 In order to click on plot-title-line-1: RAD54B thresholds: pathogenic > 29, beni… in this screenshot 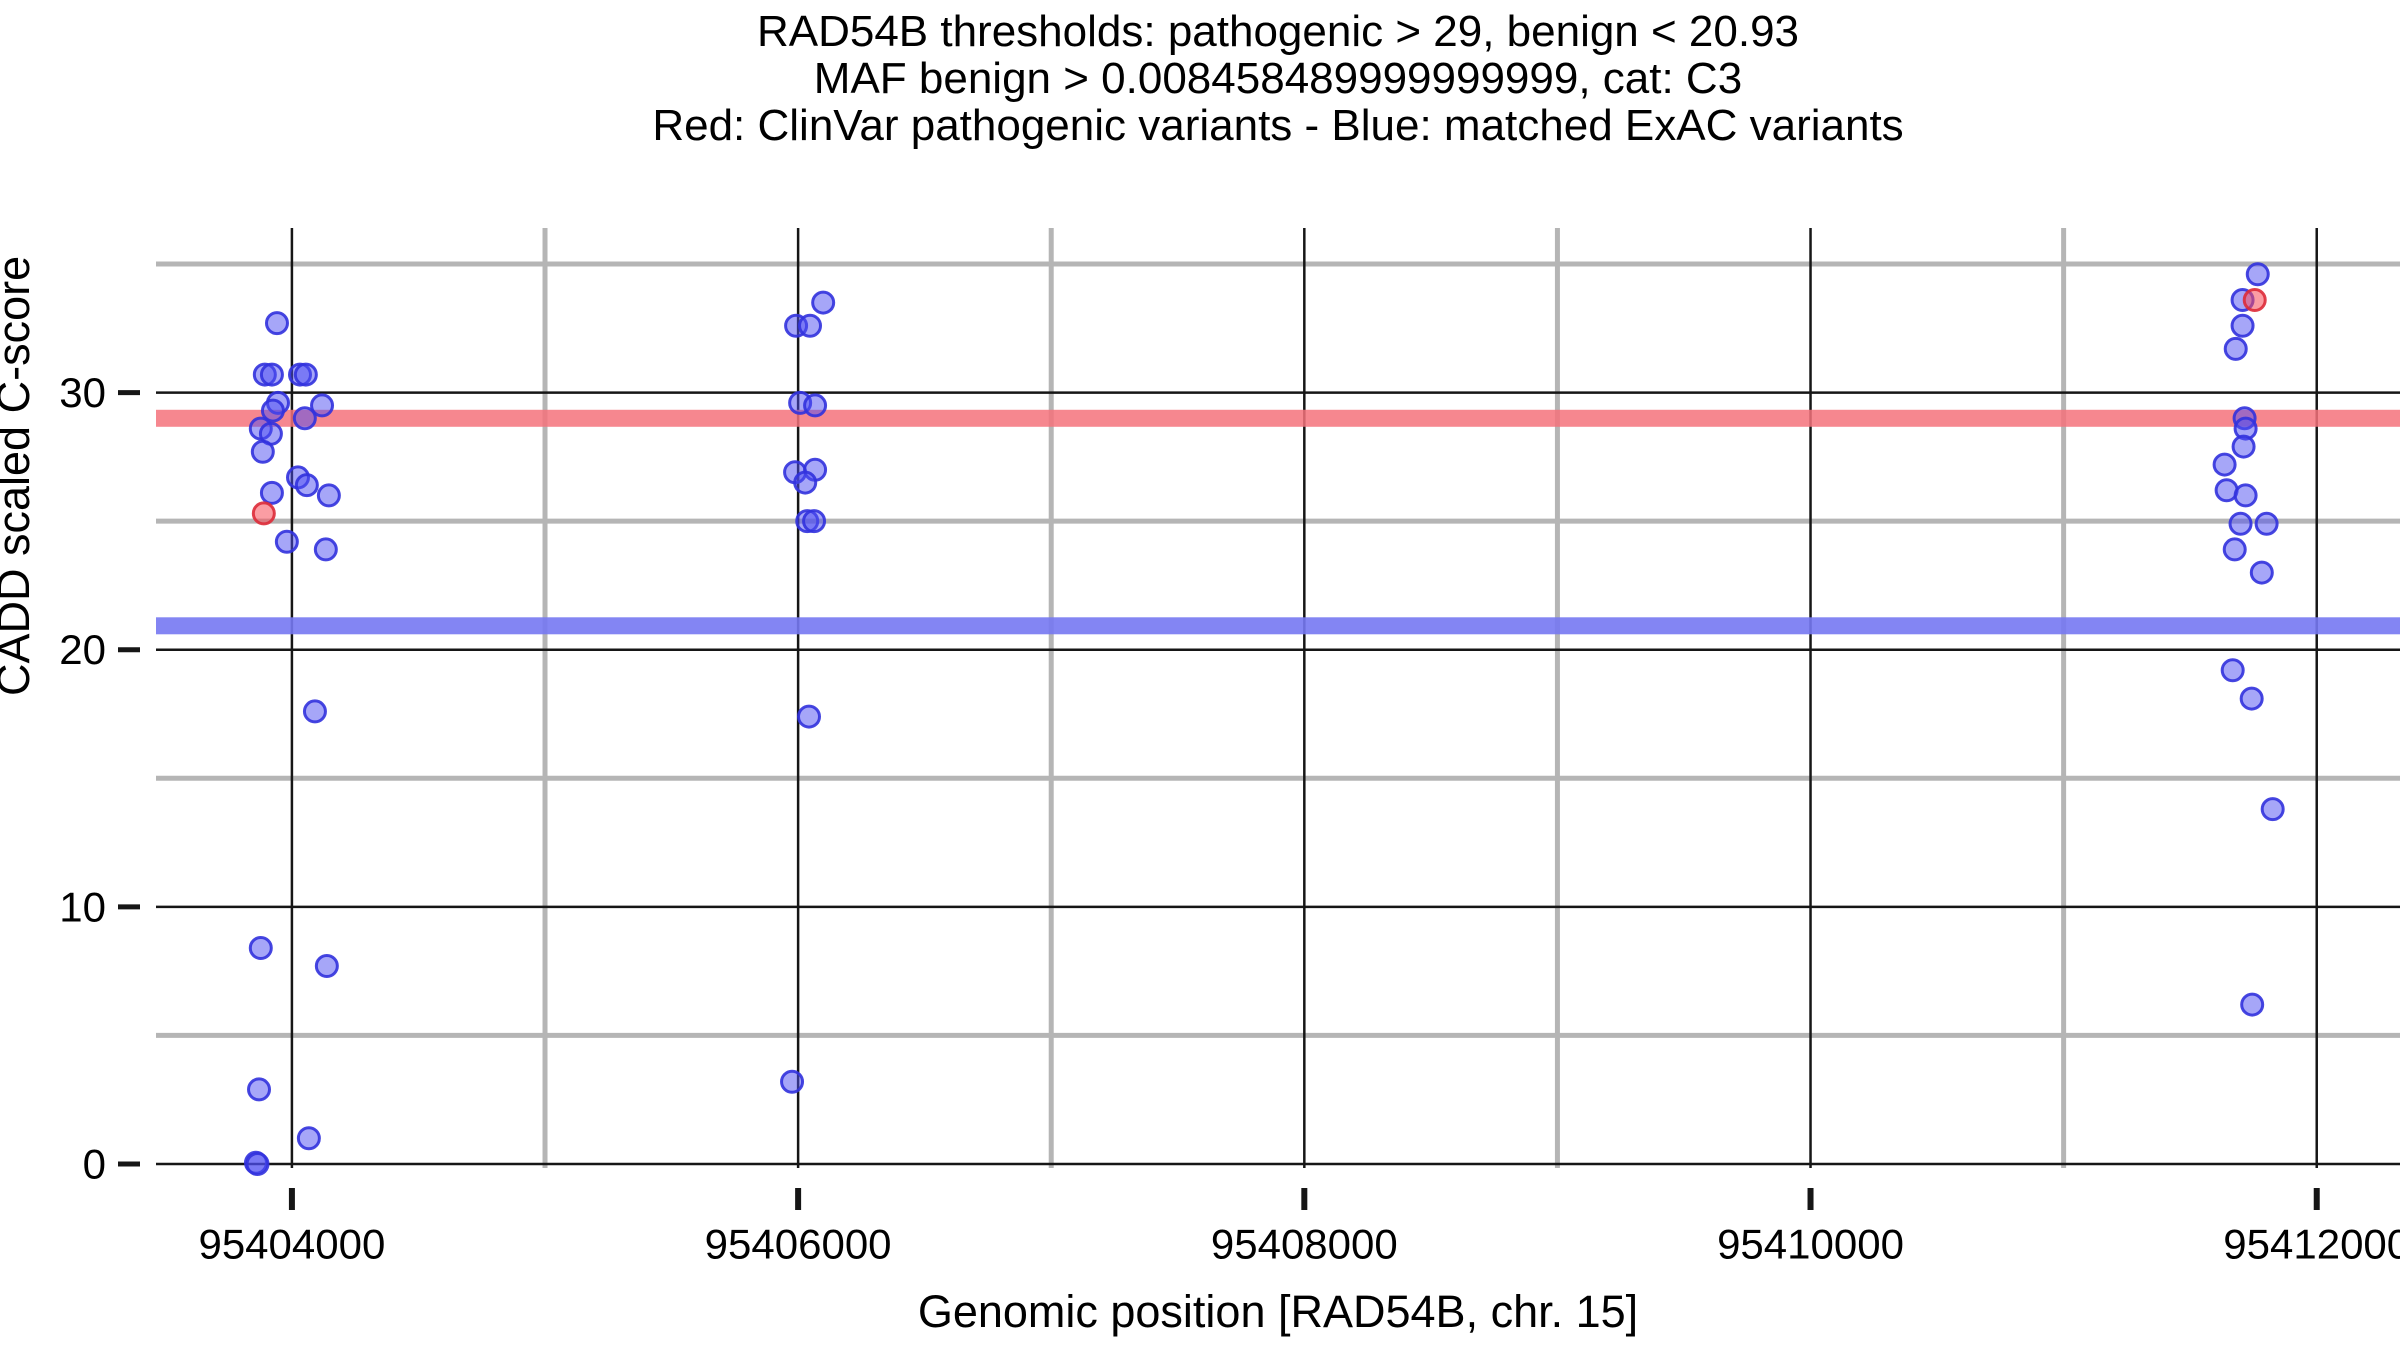, I will do `click(1278, 31)`.